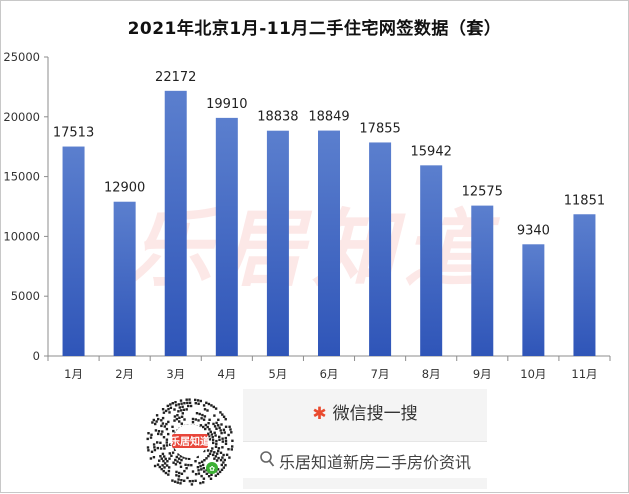  I want to click on data-label: 11851, so click(584, 200).